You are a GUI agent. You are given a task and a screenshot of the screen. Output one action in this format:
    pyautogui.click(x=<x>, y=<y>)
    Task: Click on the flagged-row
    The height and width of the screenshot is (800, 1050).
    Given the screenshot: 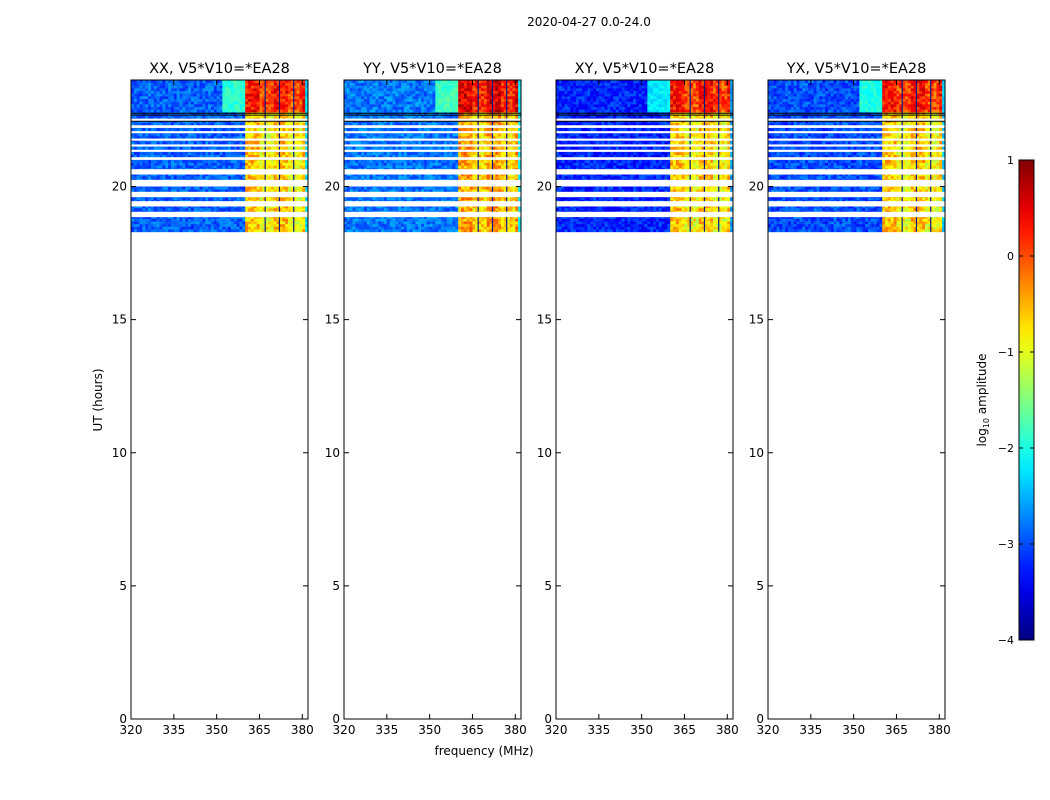 What is the action you would take?
    pyautogui.click(x=219, y=139)
    